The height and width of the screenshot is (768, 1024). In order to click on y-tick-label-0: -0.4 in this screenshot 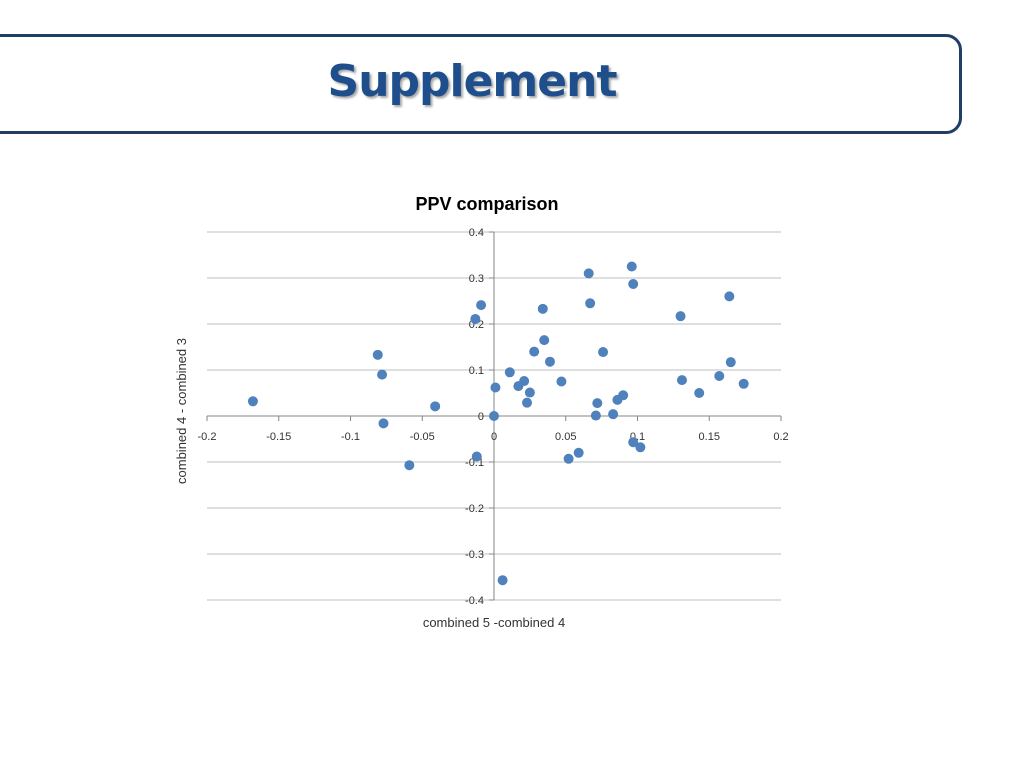, I will do `click(474, 601)`.